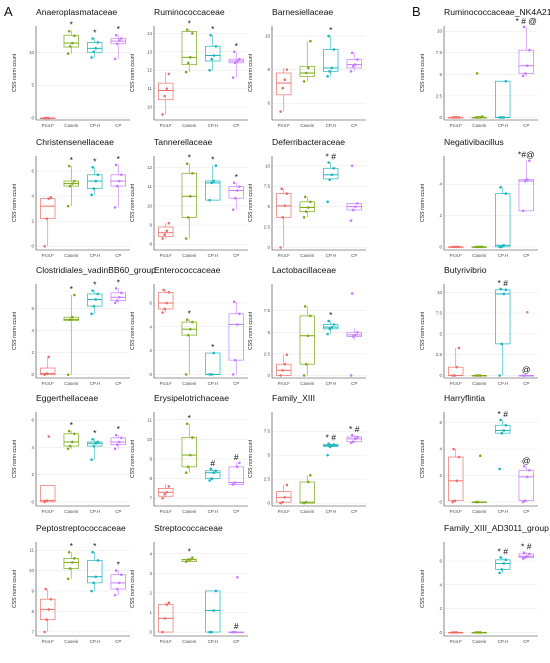  Describe the element at coordinates (526, 47) in the screenshot. I see `box-cp: * # @` at that location.